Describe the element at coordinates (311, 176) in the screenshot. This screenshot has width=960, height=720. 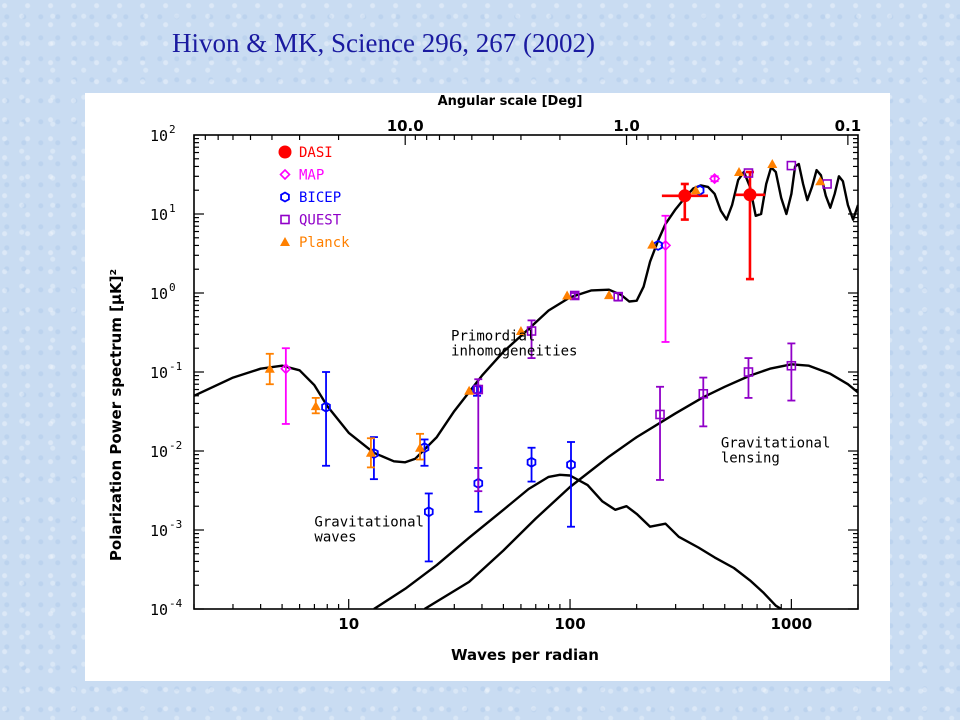
I see `legend-label-map: MAP` at that location.